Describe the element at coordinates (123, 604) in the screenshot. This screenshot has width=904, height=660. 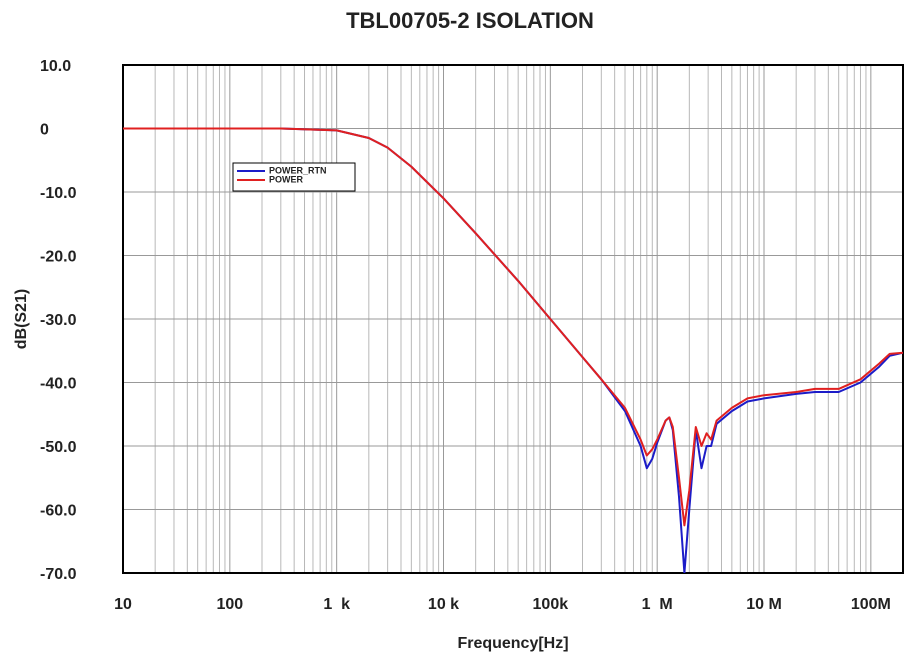
I see `x-tick-label: 10` at that location.